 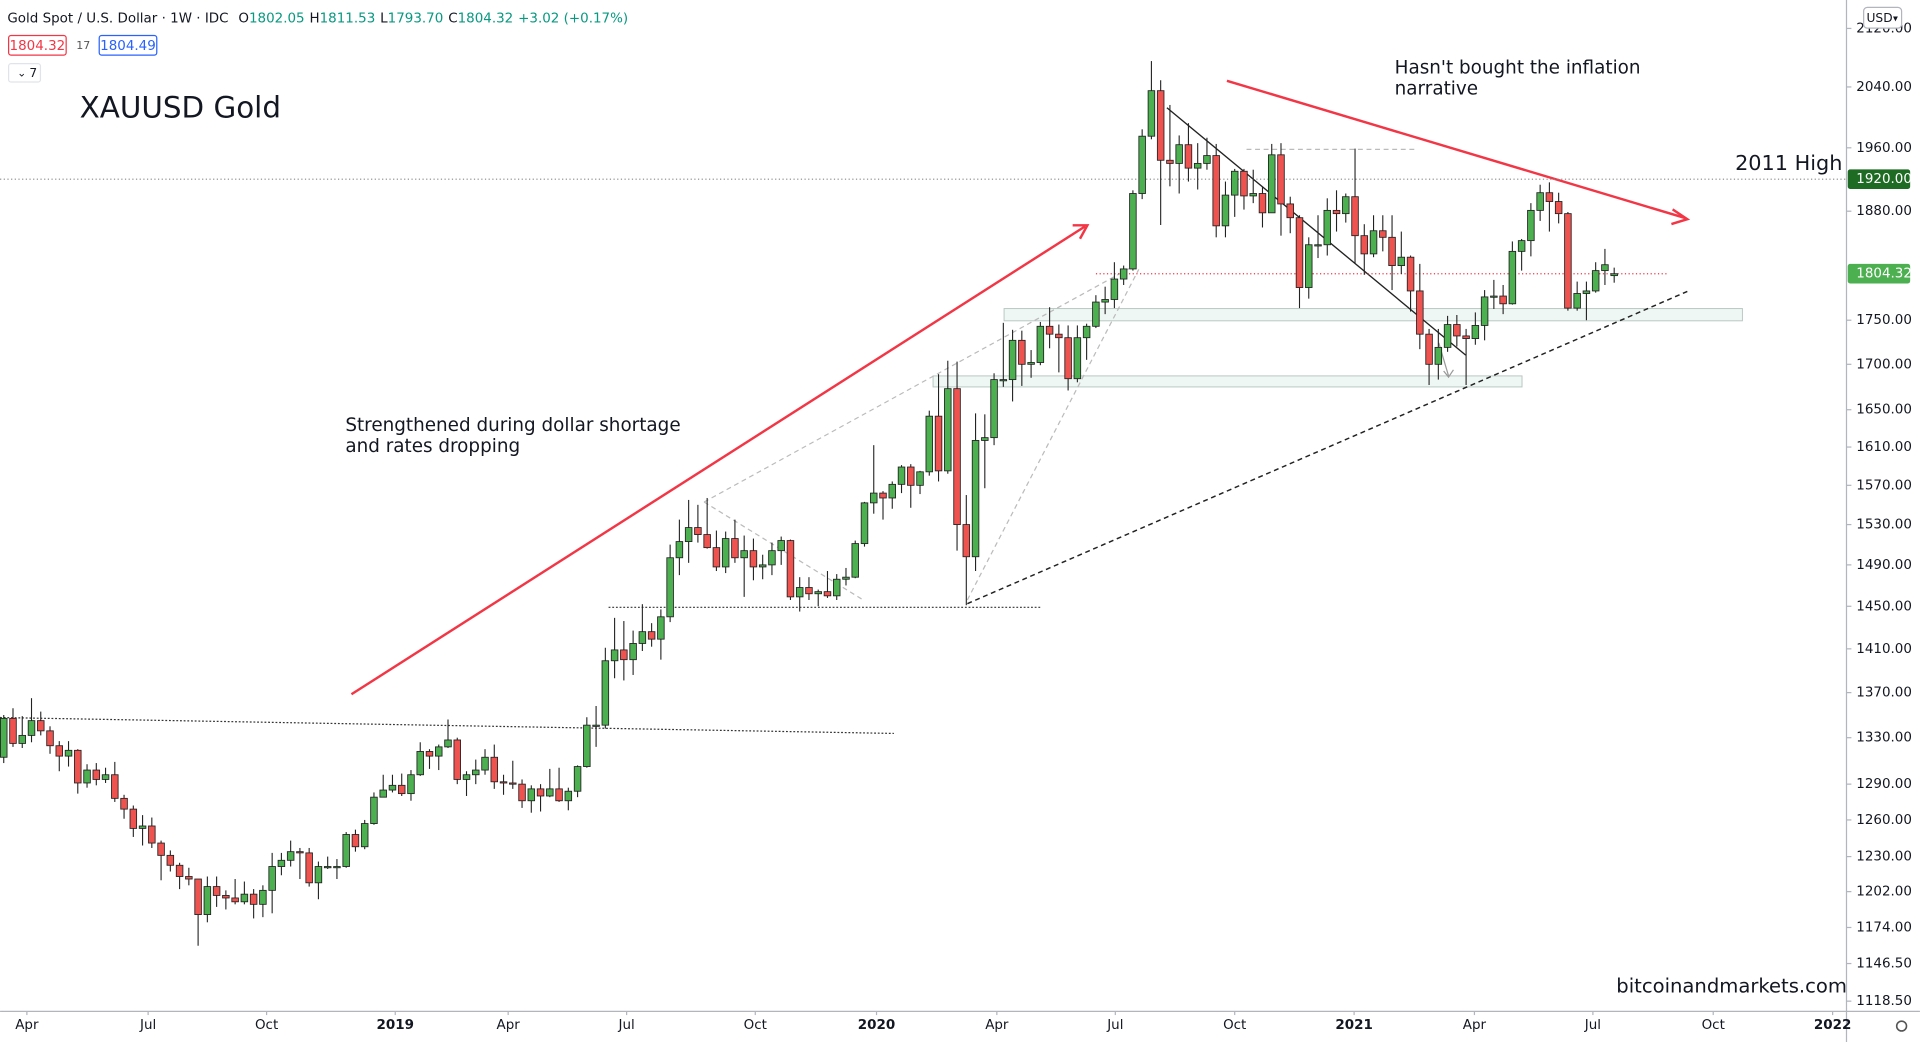 I want to click on change: +3.02 (+0.17%), so click(x=573, y=18).